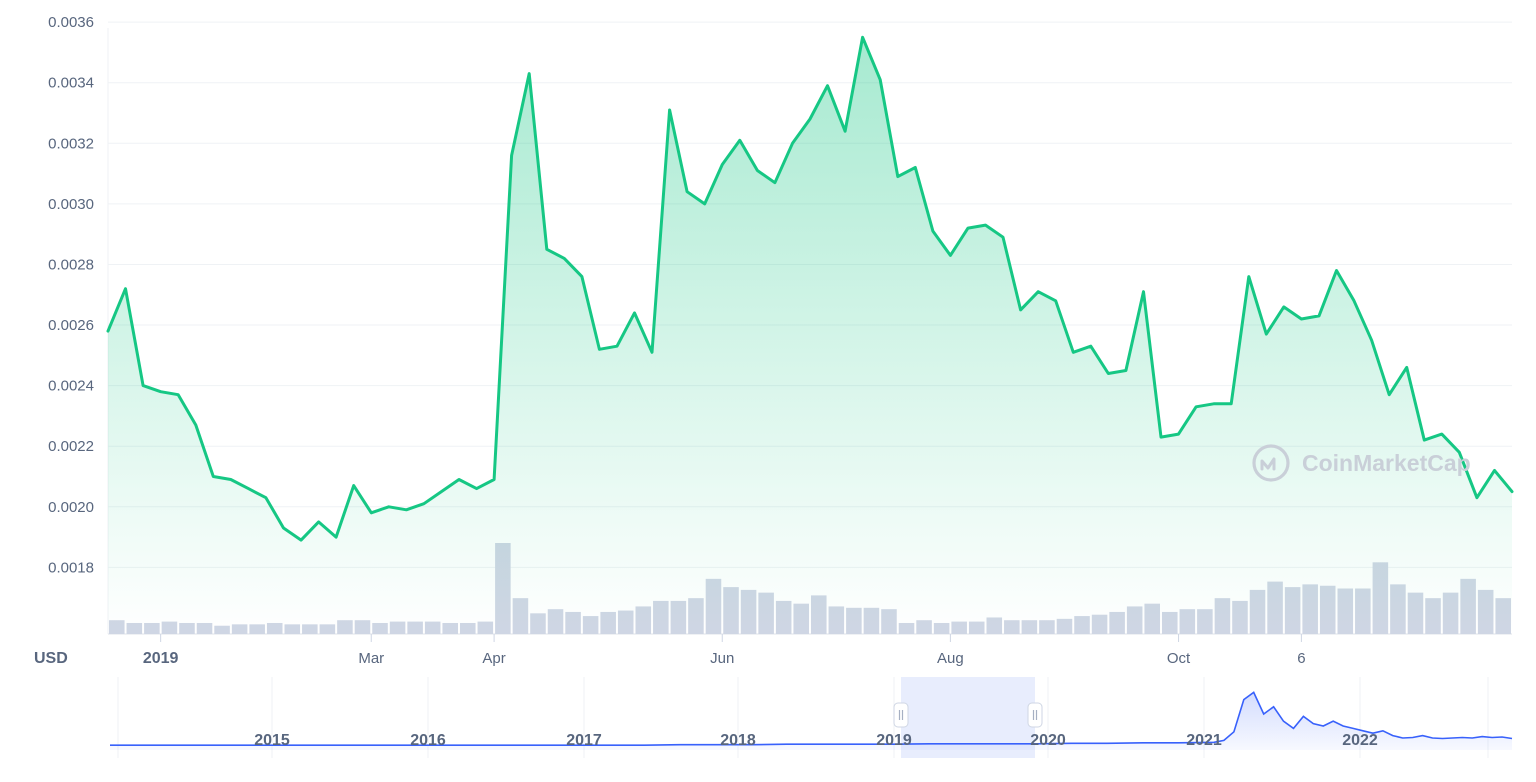 The height and width of the screenshot is (782, 1536). I want to click on navigator-year-label: 2020, so click(1048, 740).